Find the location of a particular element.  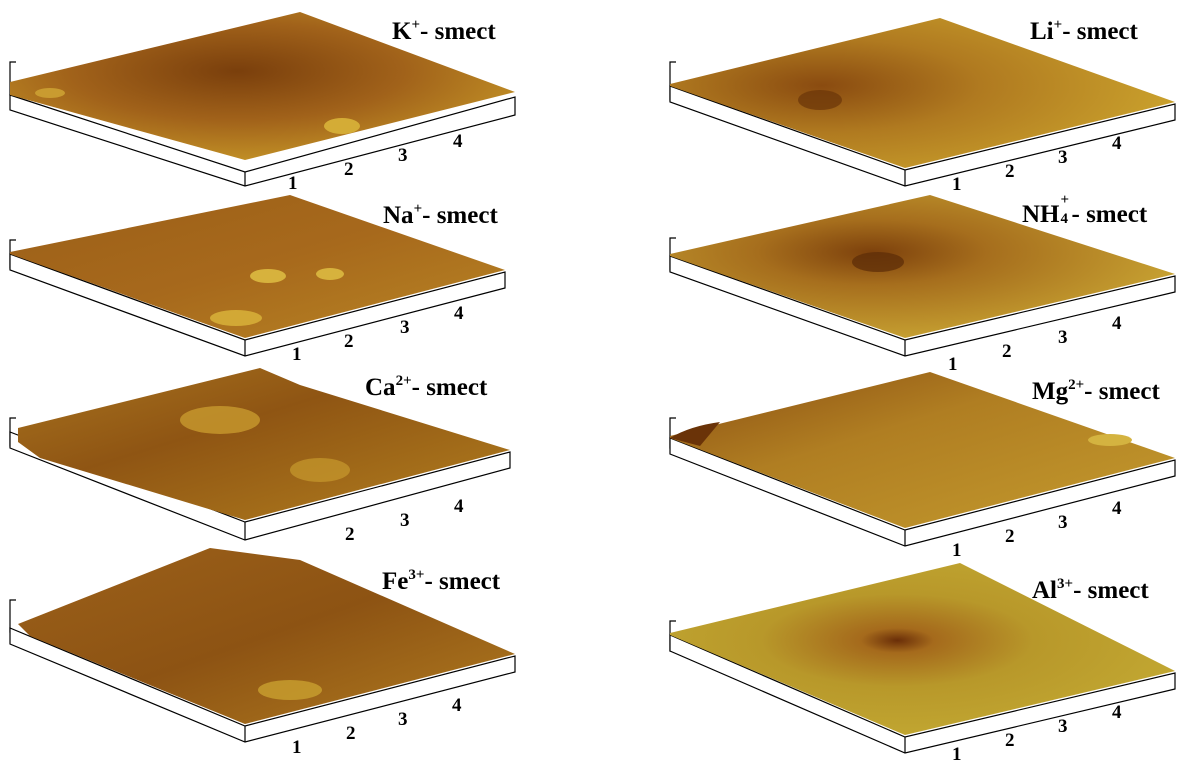

panel-ca-smect: Ca2+- smect 2 3 4 is located at coordinates (280, 452).